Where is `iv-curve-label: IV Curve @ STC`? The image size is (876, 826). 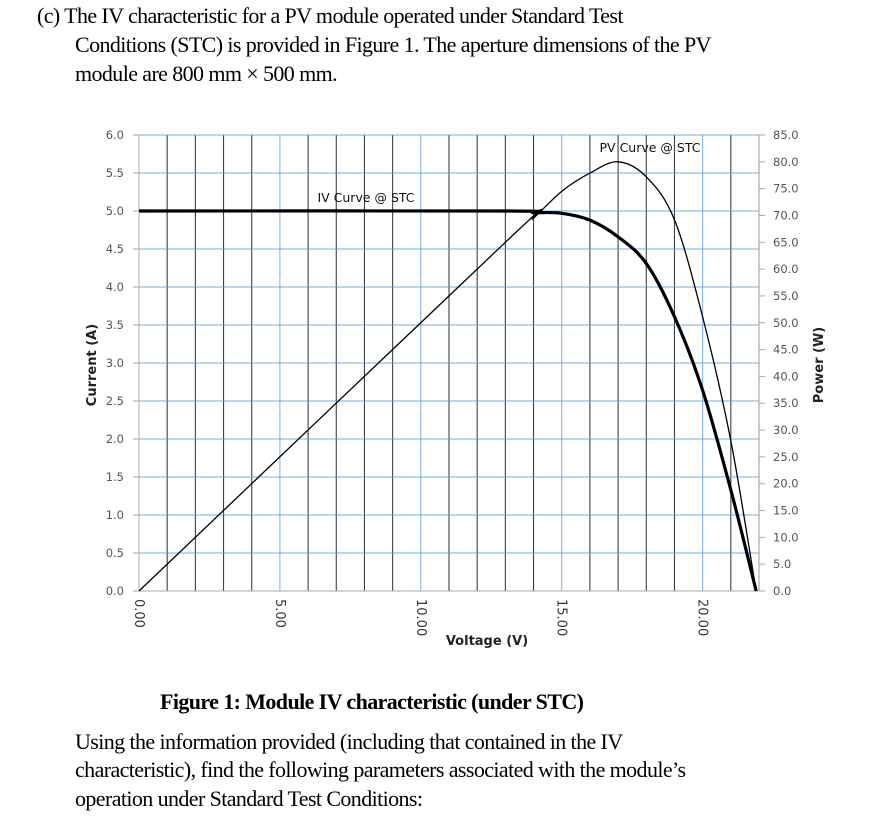
iv-curve-label: IV Curve @ STC is located at coordinates (365, 197).